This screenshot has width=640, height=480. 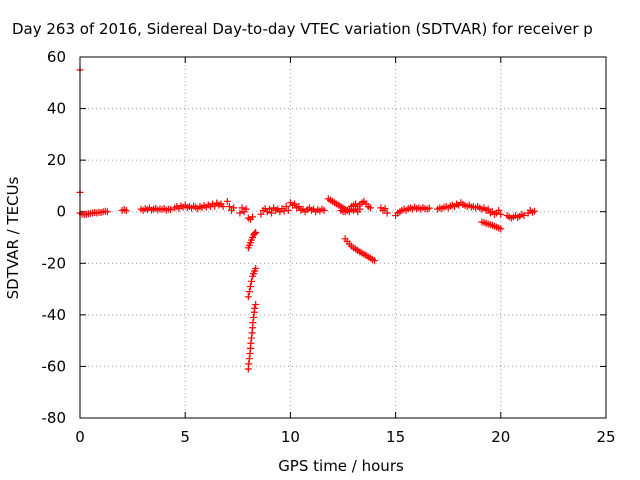 What do you see at coordinates (13, 237) in the screenshot?
I see `y-axis-label: SDTVAR / TECUs` at bounding box center [13, 237].